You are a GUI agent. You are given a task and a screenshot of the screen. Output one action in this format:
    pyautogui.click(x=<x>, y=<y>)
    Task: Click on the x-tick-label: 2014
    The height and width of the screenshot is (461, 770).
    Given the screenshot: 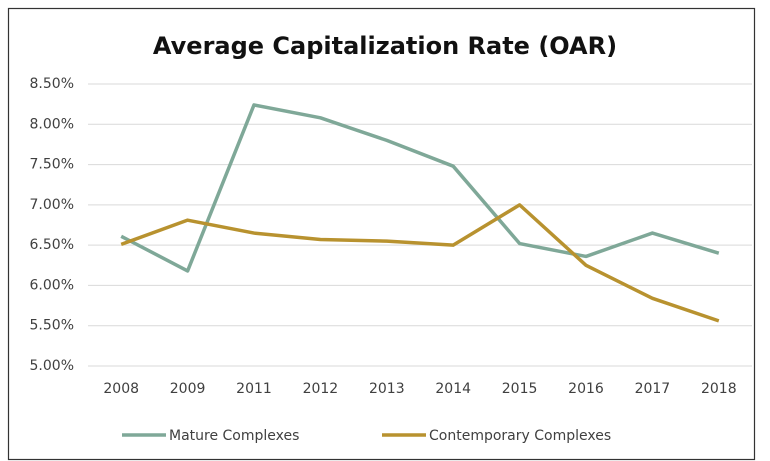 What is the action you would take?
    pyautogui.click(x=453, y=389)
    